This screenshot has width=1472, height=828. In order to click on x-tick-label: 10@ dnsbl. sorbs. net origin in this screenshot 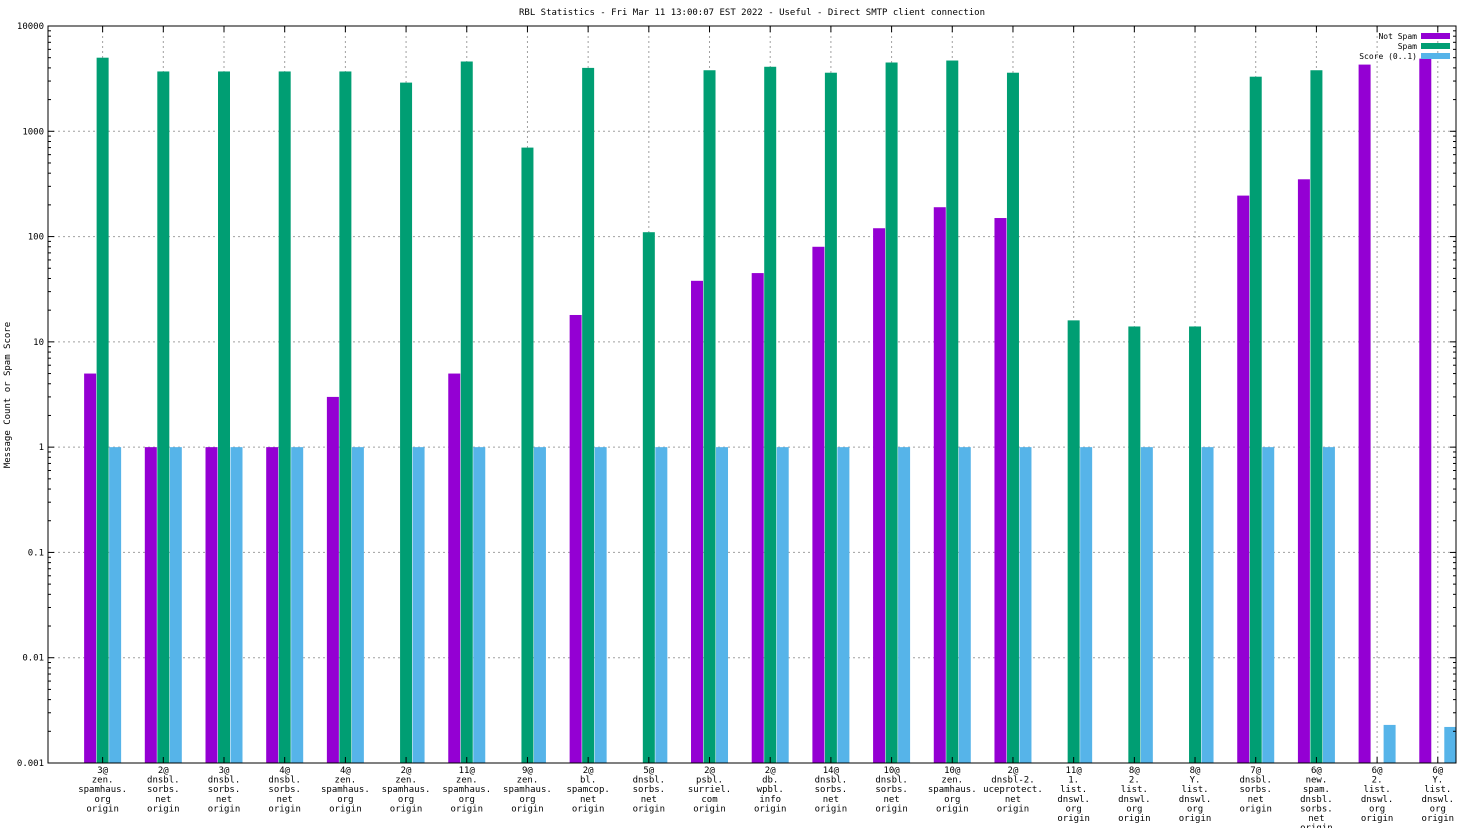, I will do `click(891, 790)`.